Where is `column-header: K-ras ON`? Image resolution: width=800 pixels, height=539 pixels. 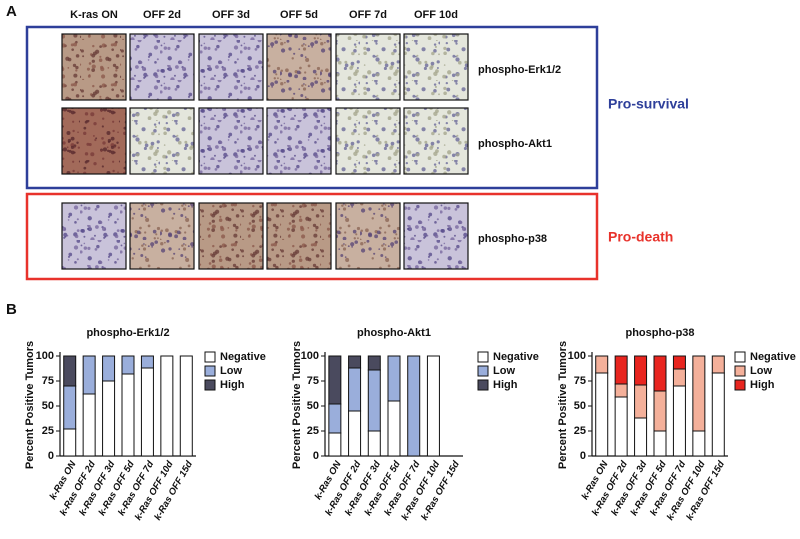
column-header: K-ras ON is located at coordinates (94, 15).